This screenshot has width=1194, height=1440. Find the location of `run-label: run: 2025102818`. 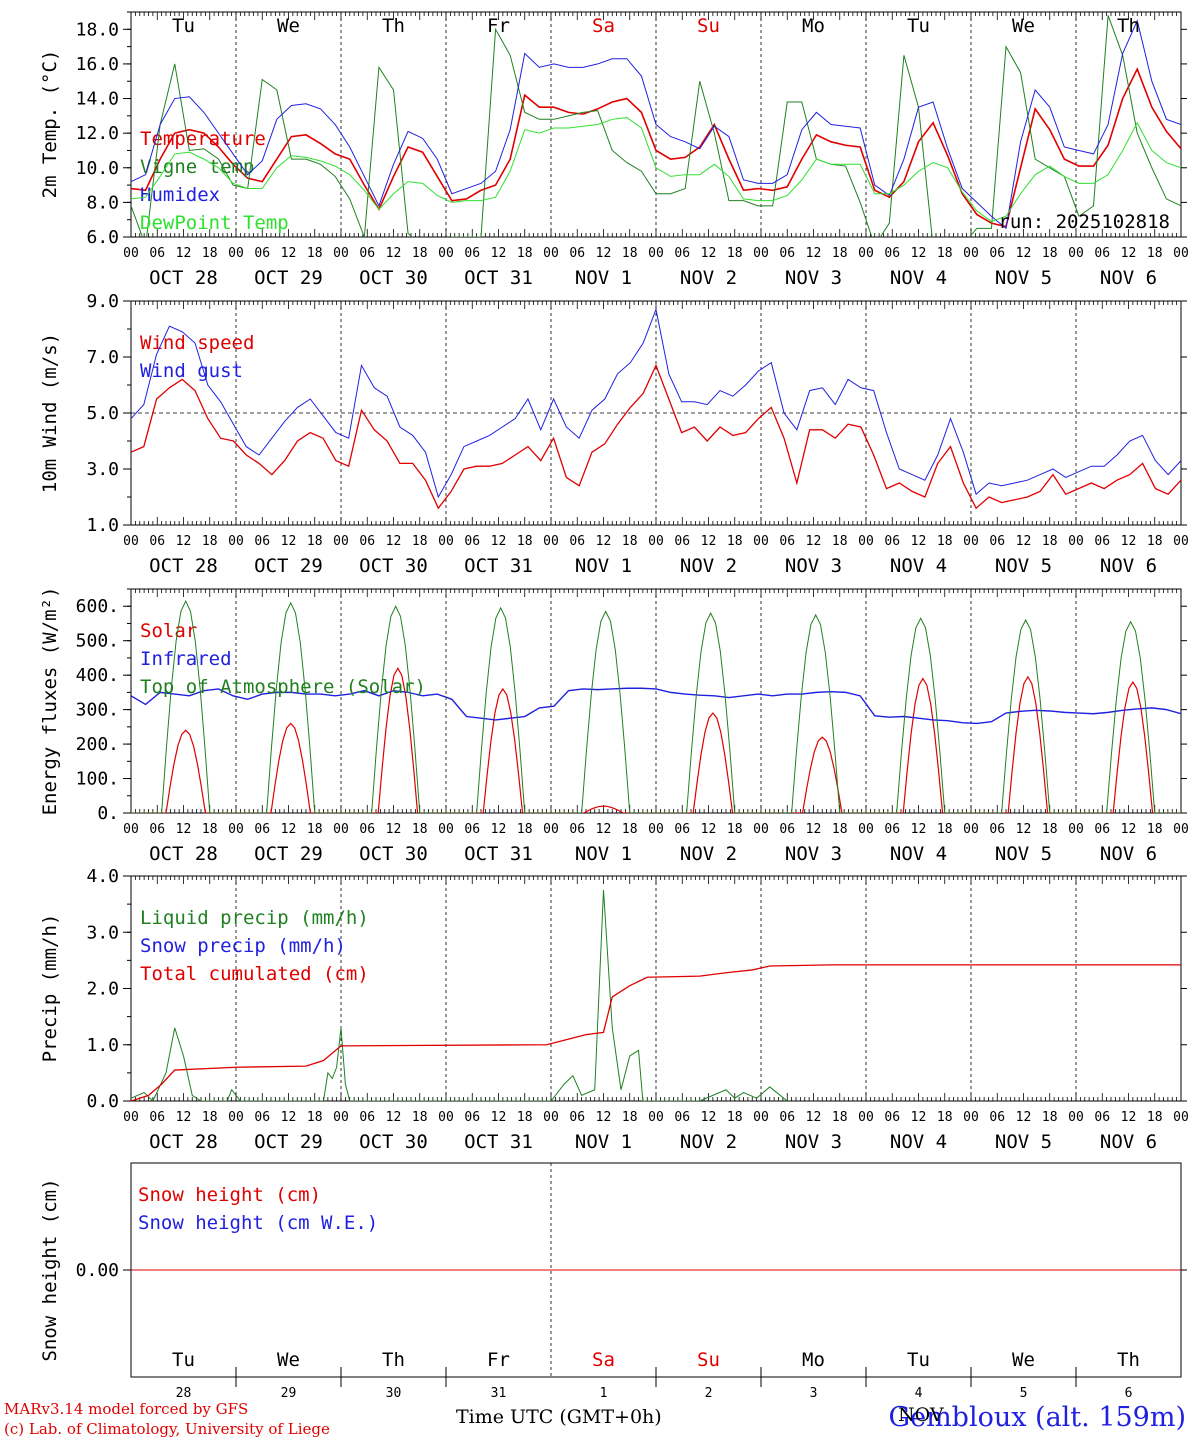

run-label: run: 2025102818 is located at coordinates (1084, 222).